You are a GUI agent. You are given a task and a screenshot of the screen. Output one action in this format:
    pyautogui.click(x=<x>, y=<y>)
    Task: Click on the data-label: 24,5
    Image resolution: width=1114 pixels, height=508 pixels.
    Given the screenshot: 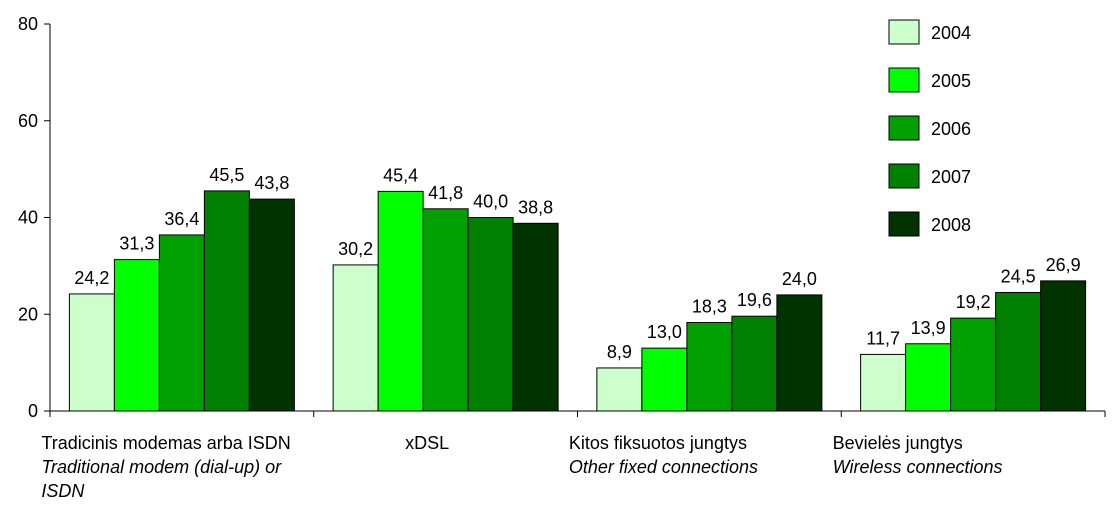 What is the action you would take?
    pyautogui.click(x=1018, y=276)
    